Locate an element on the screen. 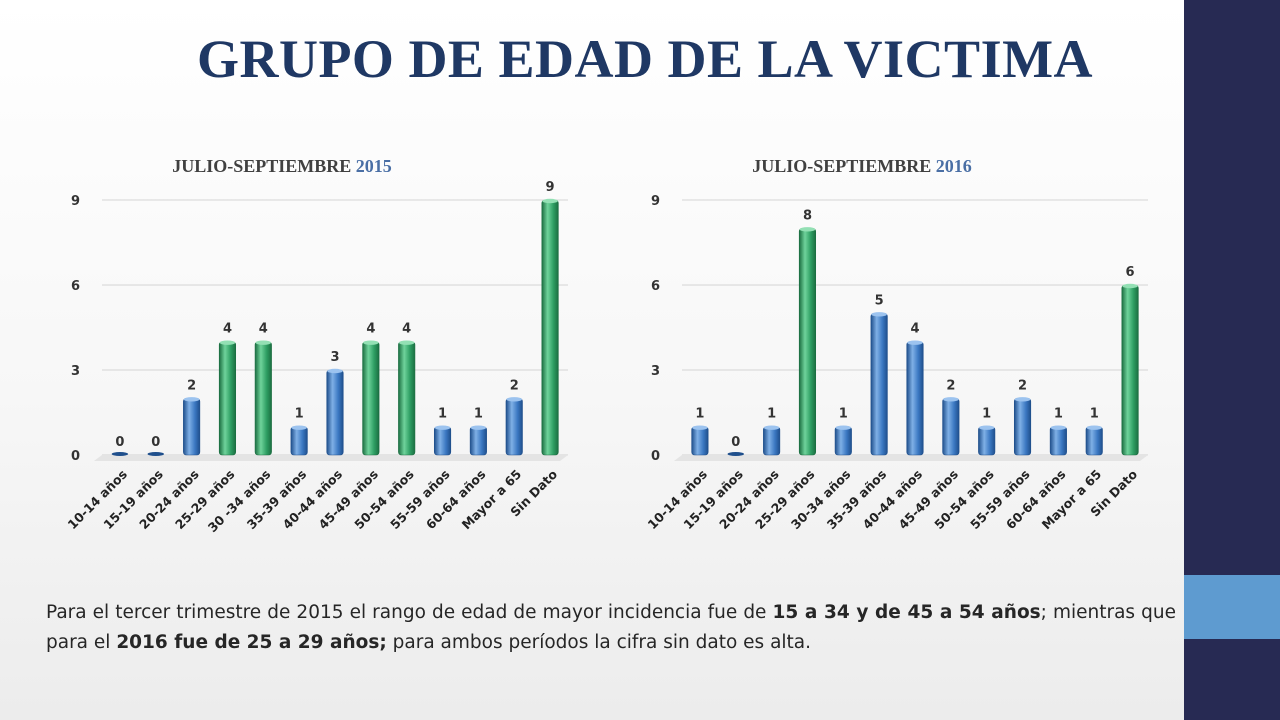  chart-title: JULIO-SEPTIEMBRE 2015 is located at coordinates (282, 166).